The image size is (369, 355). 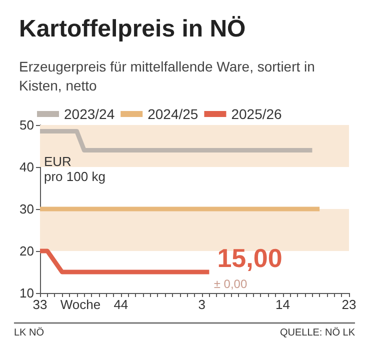 What do you see at coordinates (27, 167) in the screenshot?
I see `y-tick-label: 40` at bounding box center [27, 167].